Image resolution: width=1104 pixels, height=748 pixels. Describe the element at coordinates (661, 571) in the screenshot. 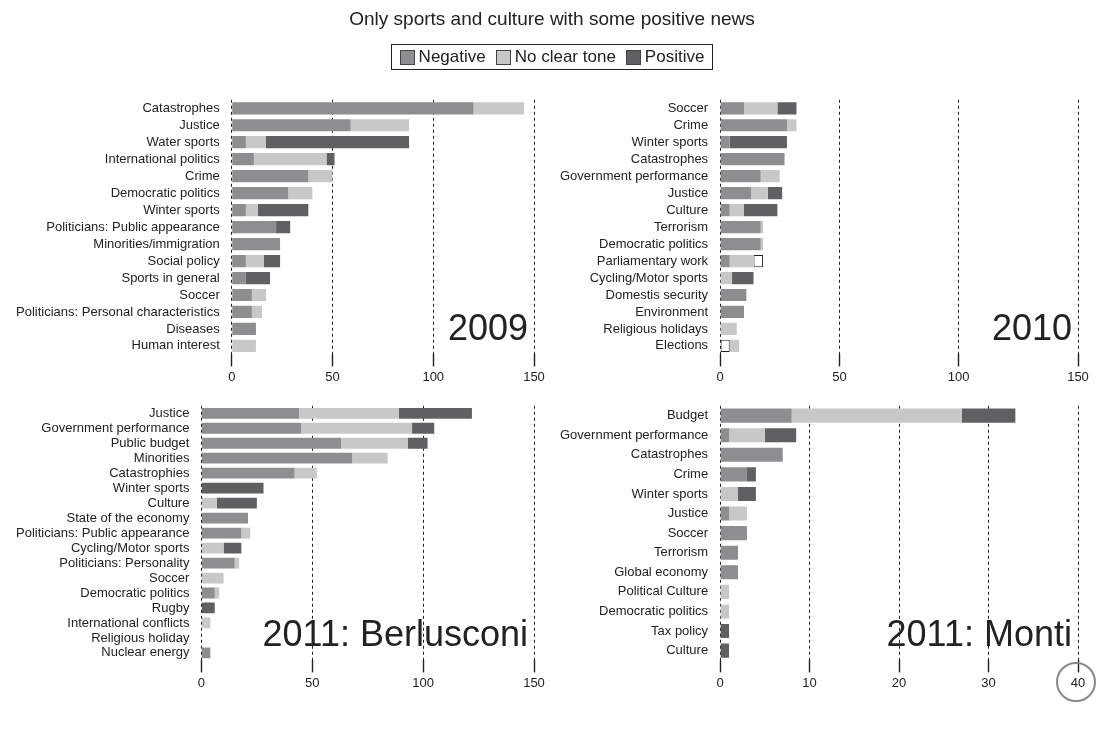

I see `y-tick-label: Global economy` at that location.